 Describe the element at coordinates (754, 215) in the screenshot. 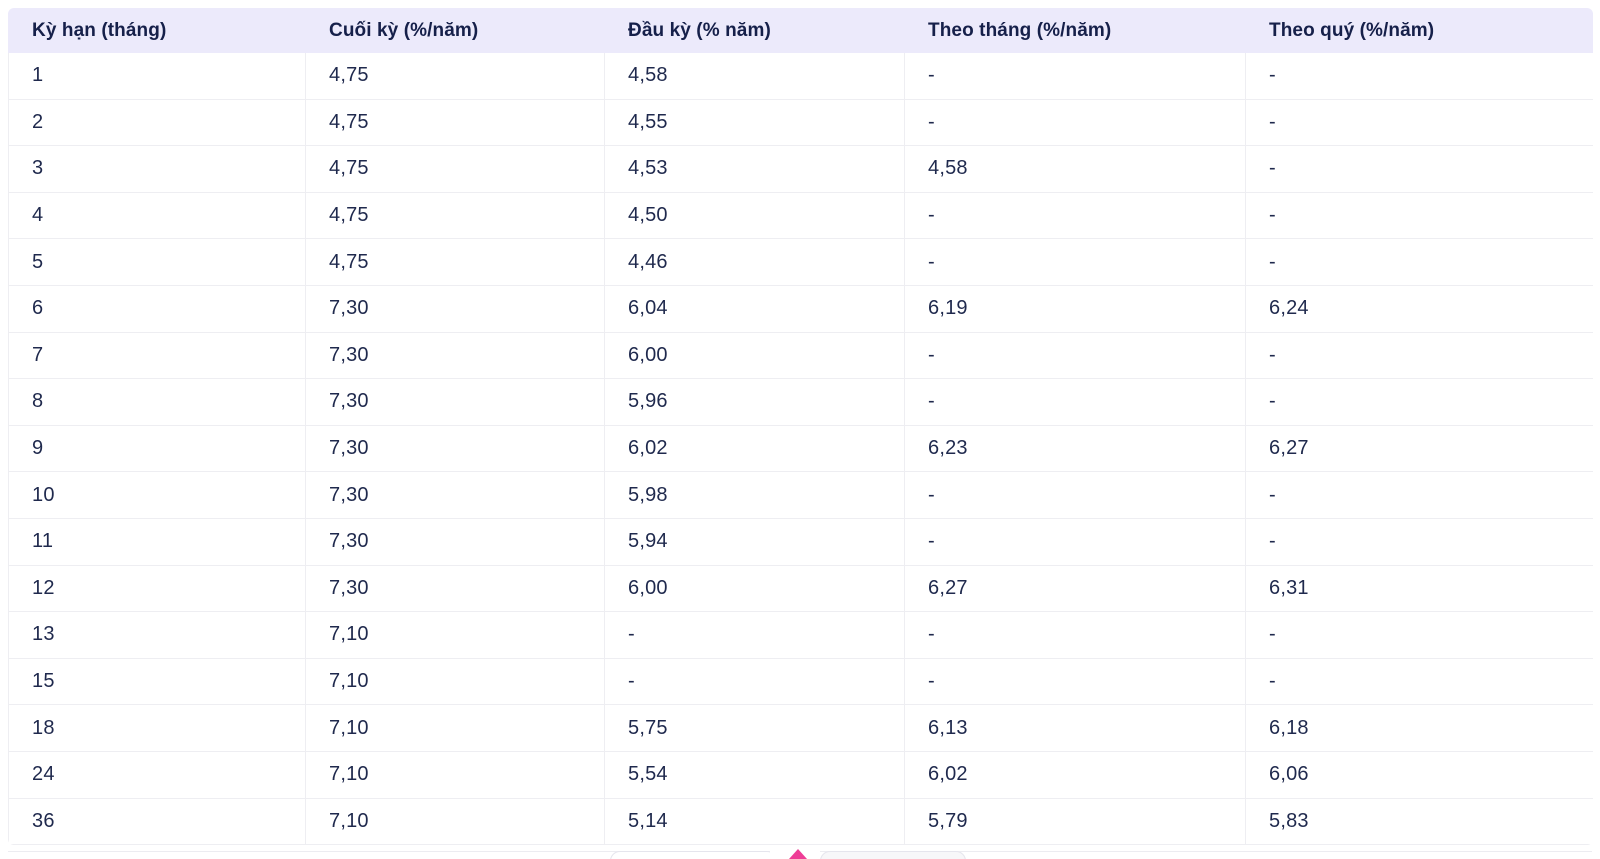

I see `table-cell: 4,50` at that location.